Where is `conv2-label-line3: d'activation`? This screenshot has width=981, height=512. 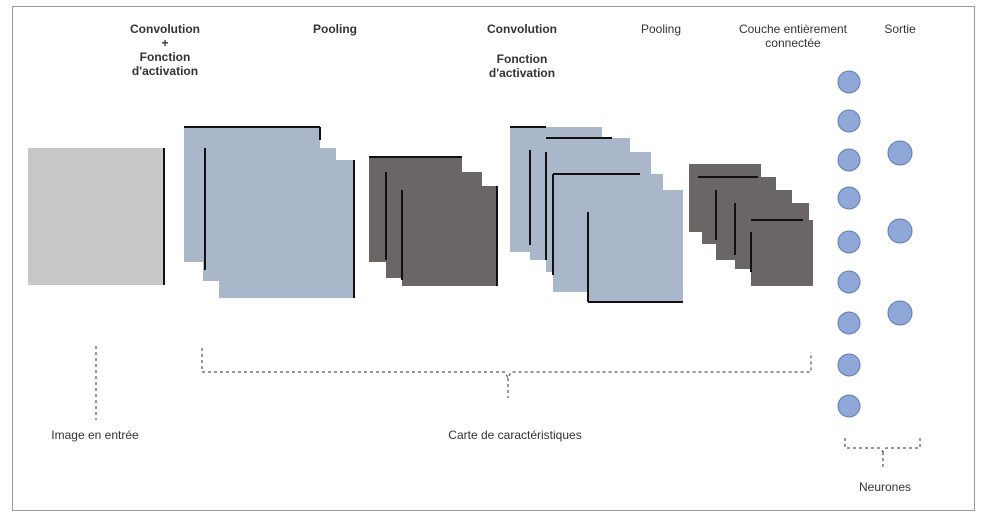 conv2-label-line3: d'activation is located at coordinates (522, 73).